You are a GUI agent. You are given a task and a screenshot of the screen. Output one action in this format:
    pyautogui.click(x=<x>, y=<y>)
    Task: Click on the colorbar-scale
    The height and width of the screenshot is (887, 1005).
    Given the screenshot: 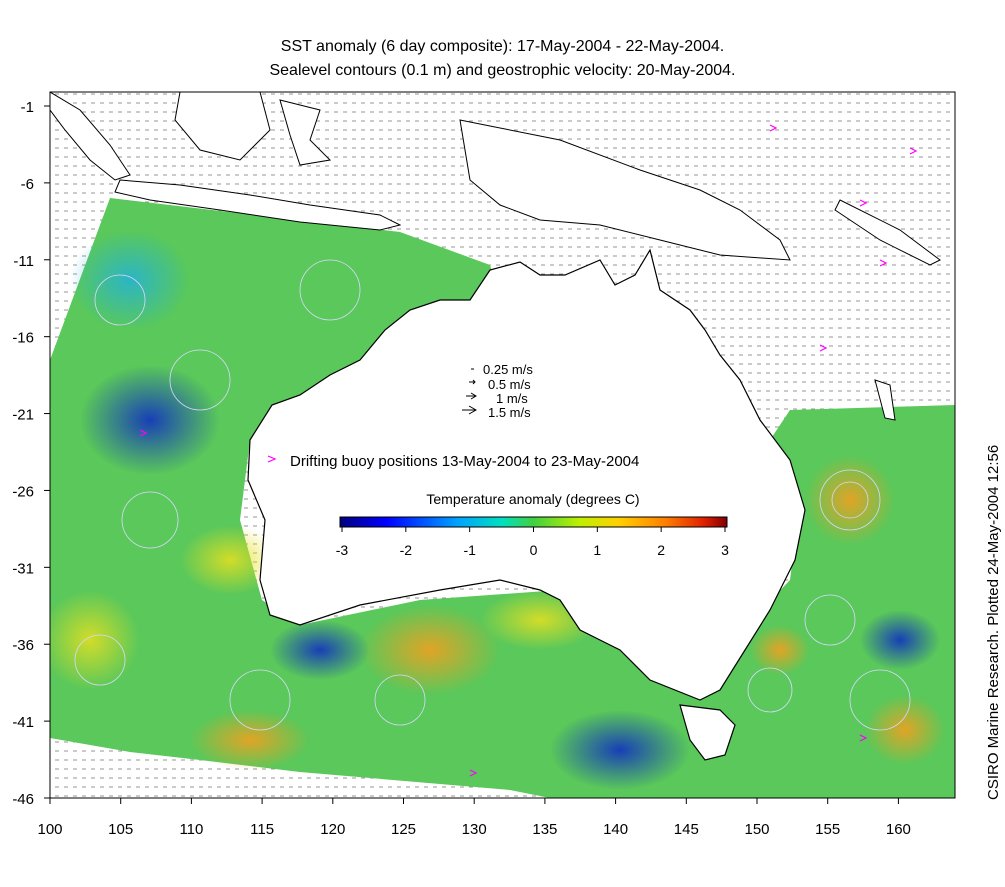 What is the action you would take?
    pyautogui.click(x=533, y=522)
    